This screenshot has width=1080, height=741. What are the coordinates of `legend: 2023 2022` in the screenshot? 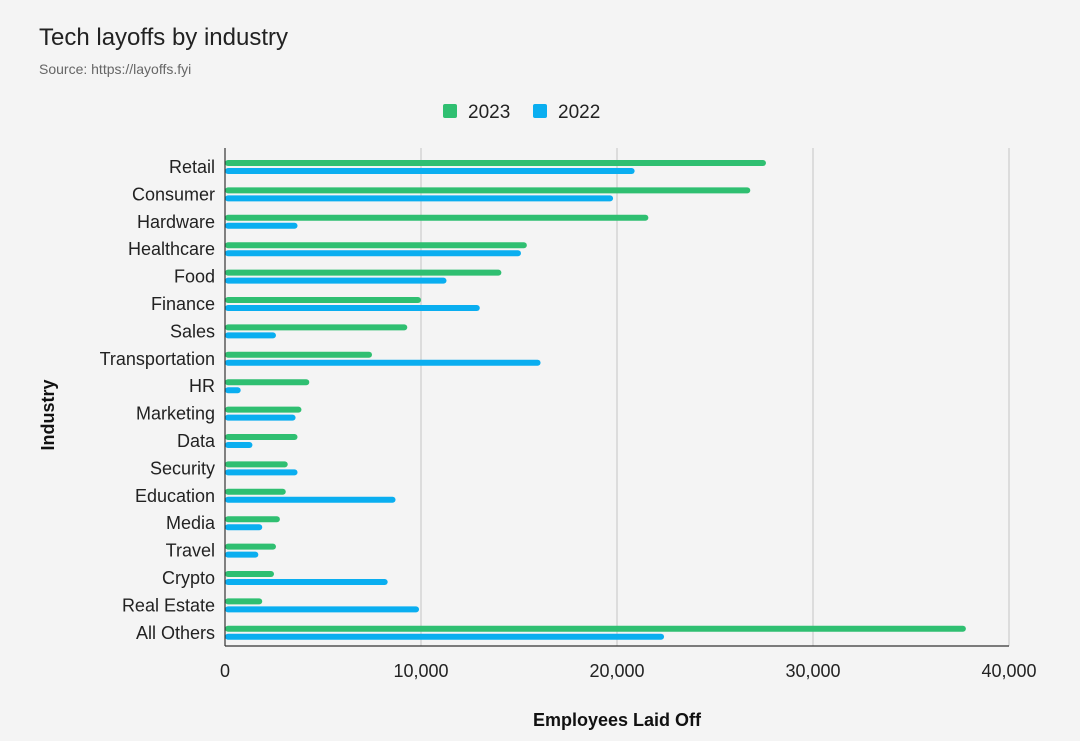 It's located at (521, 112).